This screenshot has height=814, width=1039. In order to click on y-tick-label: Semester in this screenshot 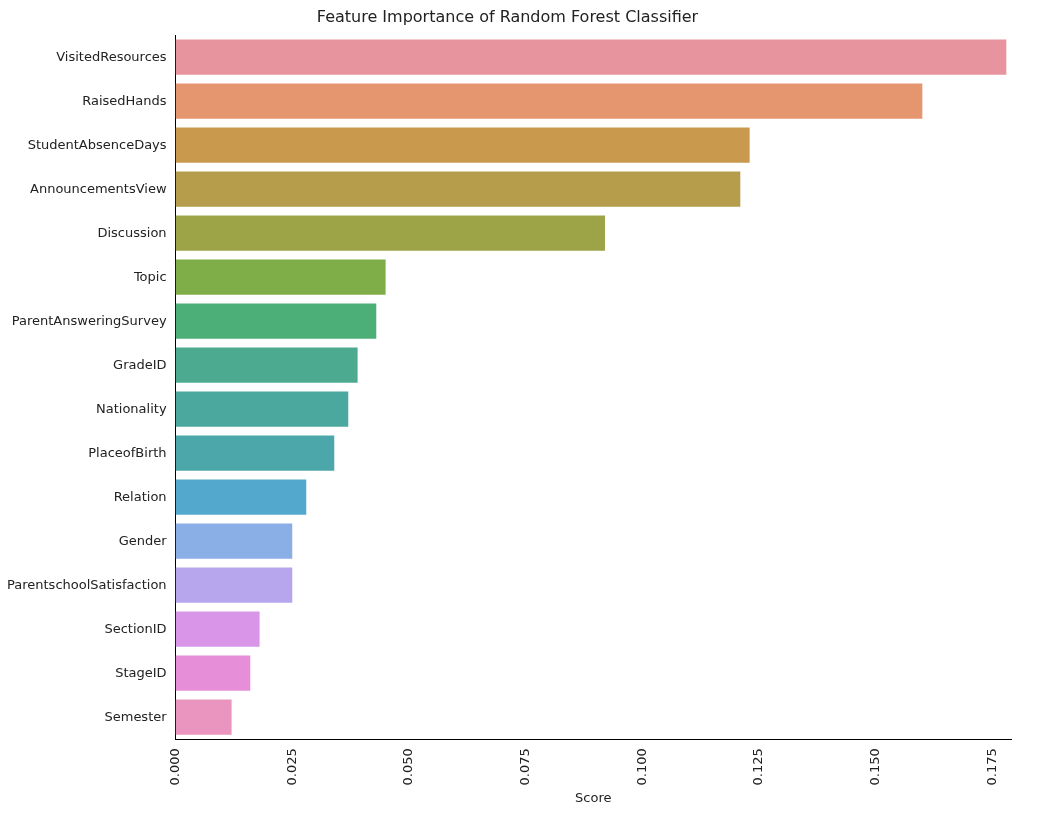, I will do `click(136, 716)`.